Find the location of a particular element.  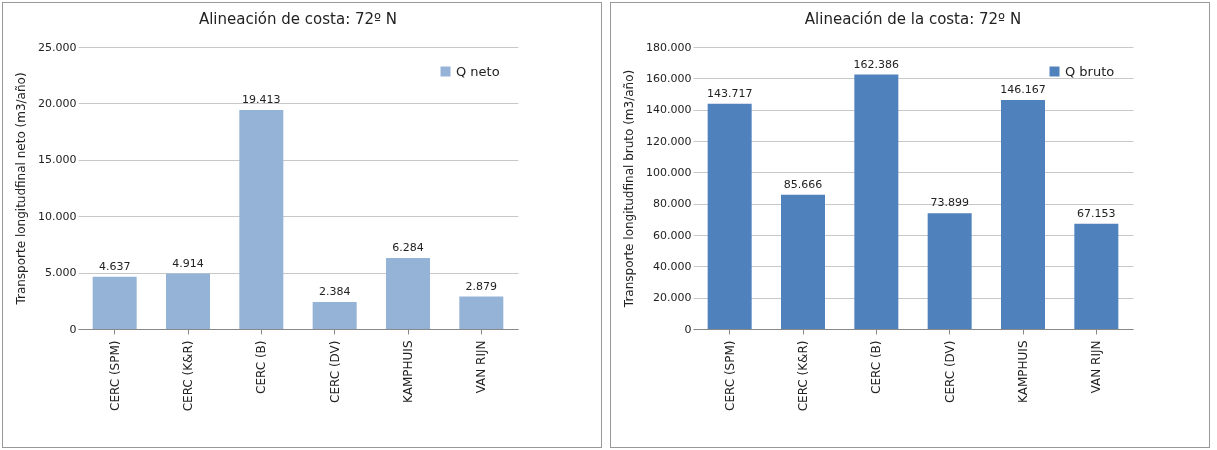

data-label: 19.413 is located at coordinates (261, 100).